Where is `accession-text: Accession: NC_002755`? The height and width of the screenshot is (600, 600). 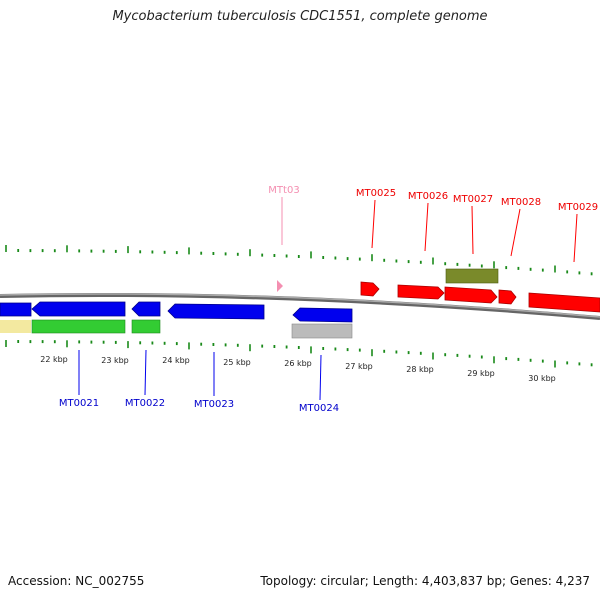 accession-text: Accession: NC_002755 is located at coordinates (76, 581).